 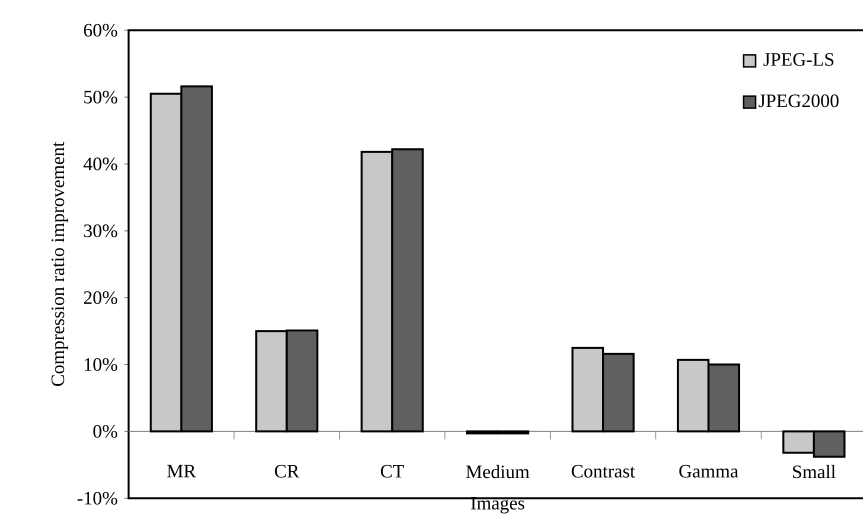 I want to click on x-tick-label: Gamma, so click(x=708, y=471).